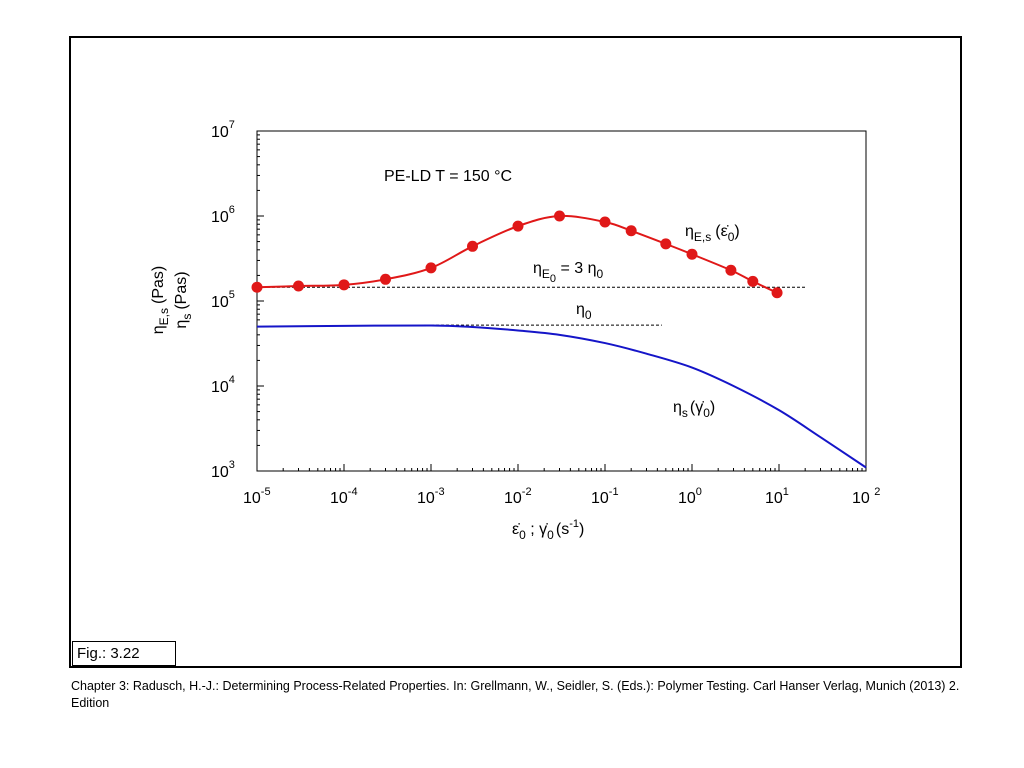 This screenshot has height=768, width=1024. I want to click on x-tick-labels: 10⁻⁵ 10⁻⁴ 10⁻³ 10⁻² 10⁻¹ 10⁰ 10¹ 10 2, so click(561, 496).